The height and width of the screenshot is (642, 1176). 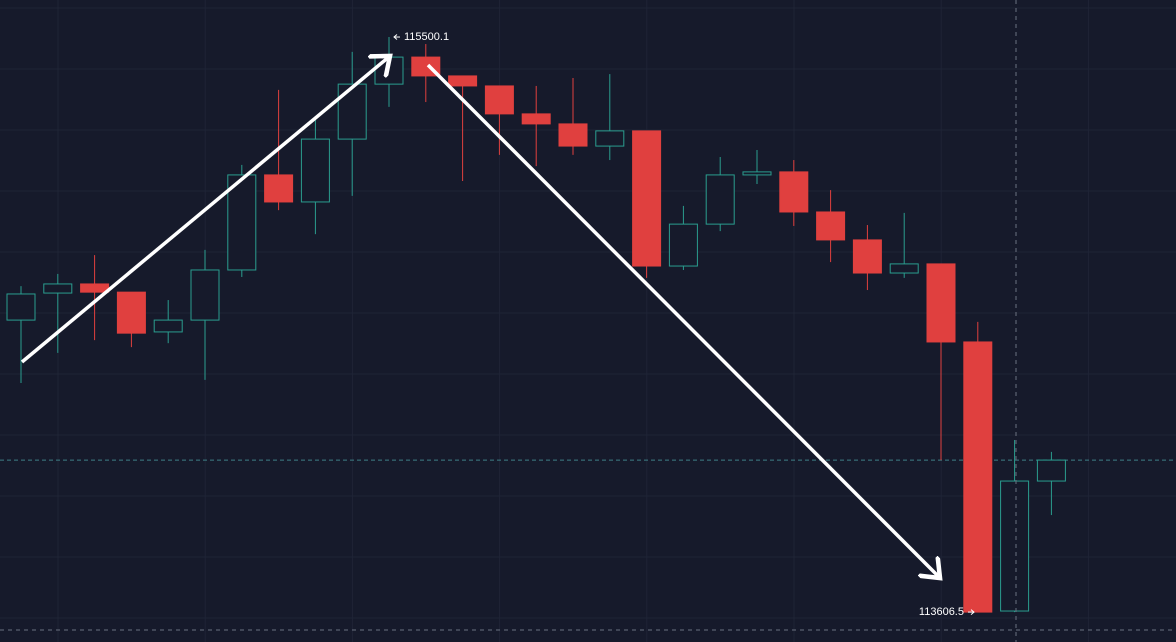 I want to click on low-label: 113606.5, so click(x=941, y=612).